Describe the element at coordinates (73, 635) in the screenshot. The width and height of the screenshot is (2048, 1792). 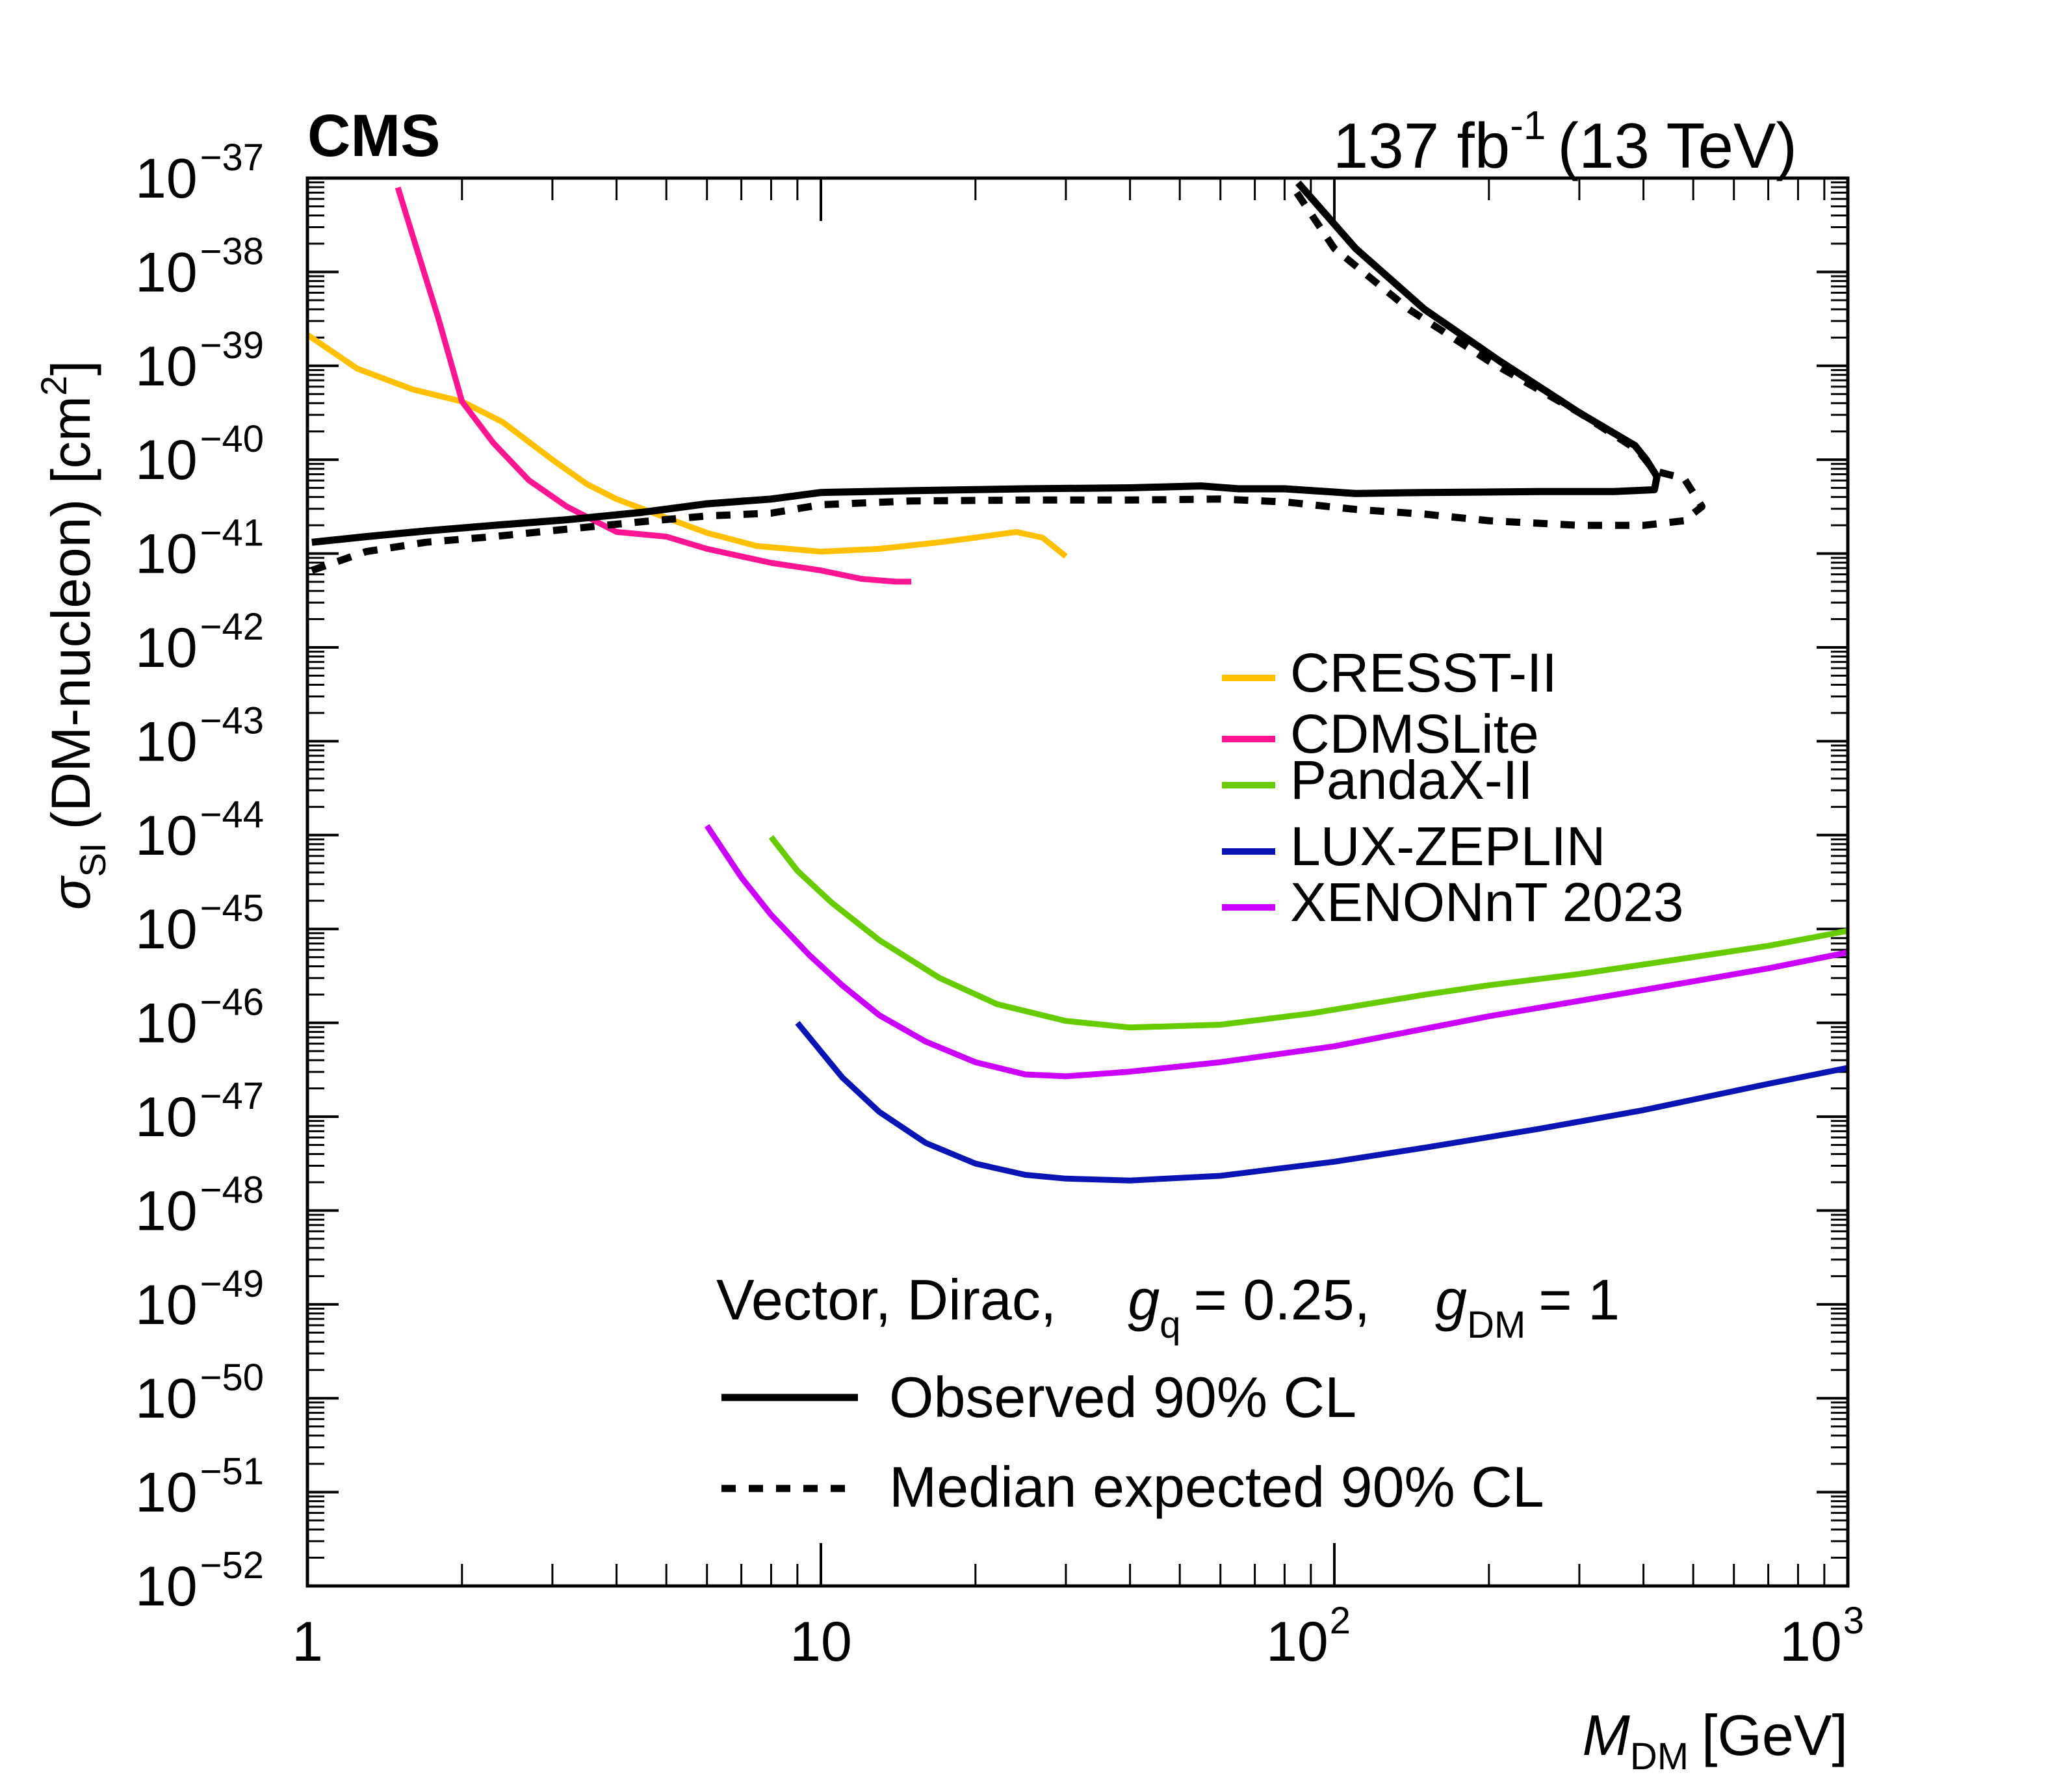
I see `y-axis-title: σSI(DM-nucleon) [cm2]` at that location.